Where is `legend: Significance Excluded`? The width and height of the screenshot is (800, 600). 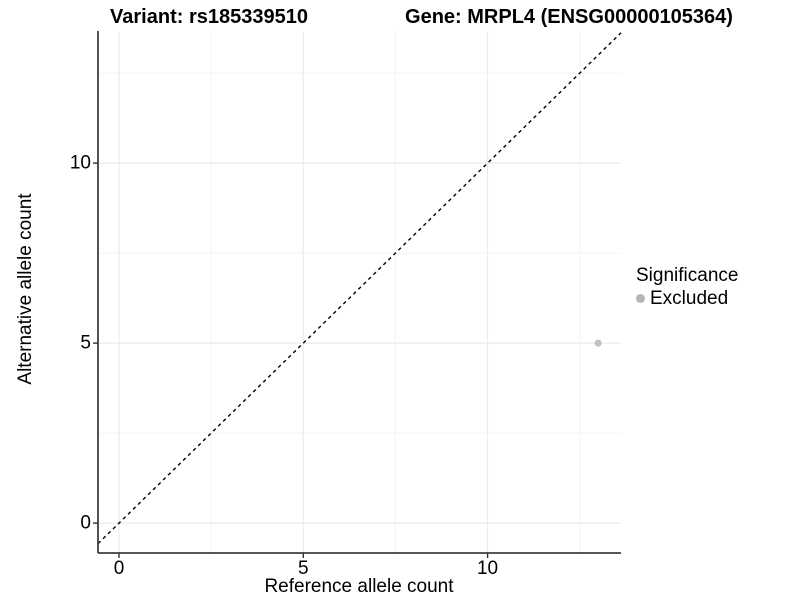 legend: Significance Excluded is located at coordinates (687, 287).